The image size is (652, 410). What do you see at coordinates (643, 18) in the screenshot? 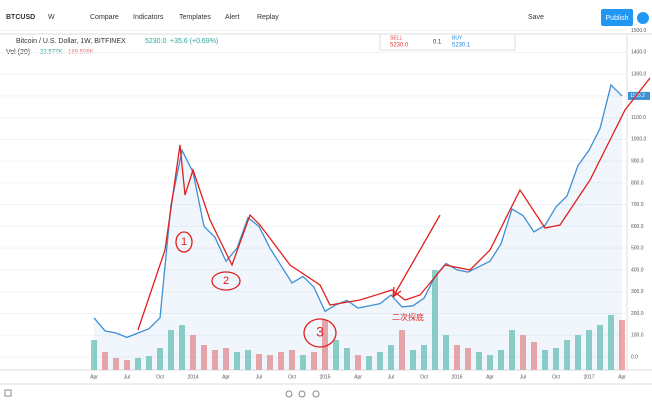
I see `fullscreen` at bounding box center [643, 18].